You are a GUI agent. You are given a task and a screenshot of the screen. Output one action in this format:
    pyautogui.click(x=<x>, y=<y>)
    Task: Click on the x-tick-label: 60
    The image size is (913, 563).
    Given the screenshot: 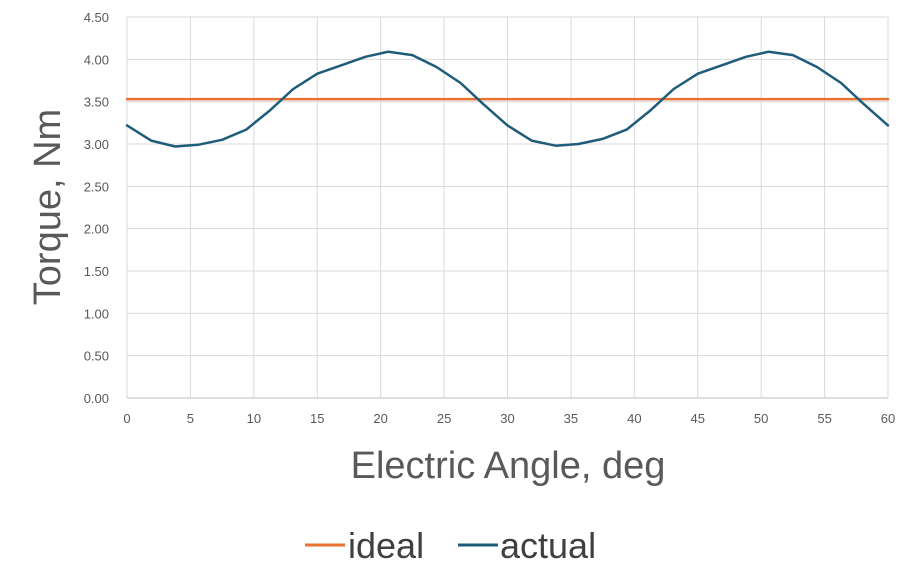 What is the action you would take?
    pyautogui.click(x=888, y=418)
    